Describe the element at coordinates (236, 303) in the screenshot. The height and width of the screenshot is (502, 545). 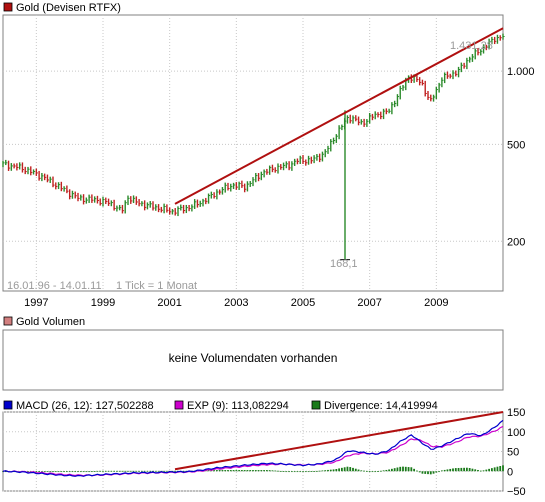
I see `x-tick-label: 2003` at that location.